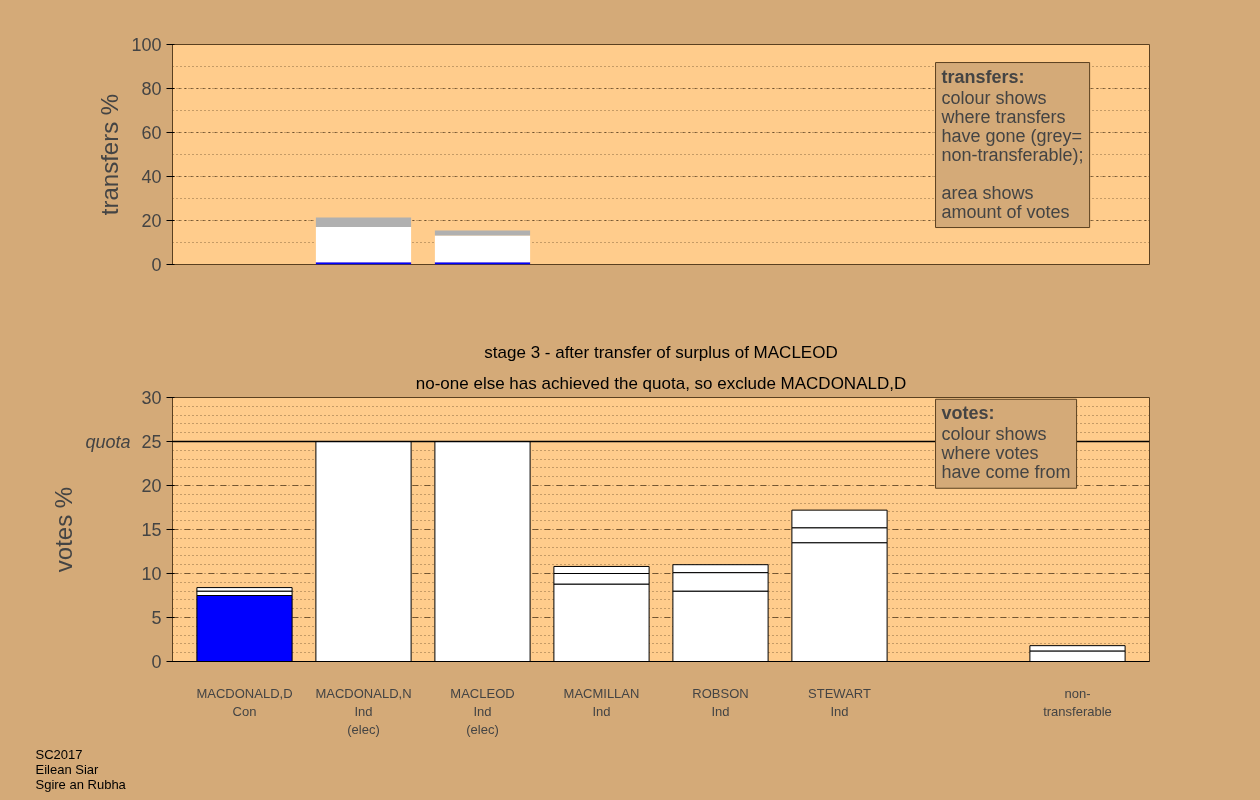  I want to click on y-tick-label: 30, so click(151, 398).